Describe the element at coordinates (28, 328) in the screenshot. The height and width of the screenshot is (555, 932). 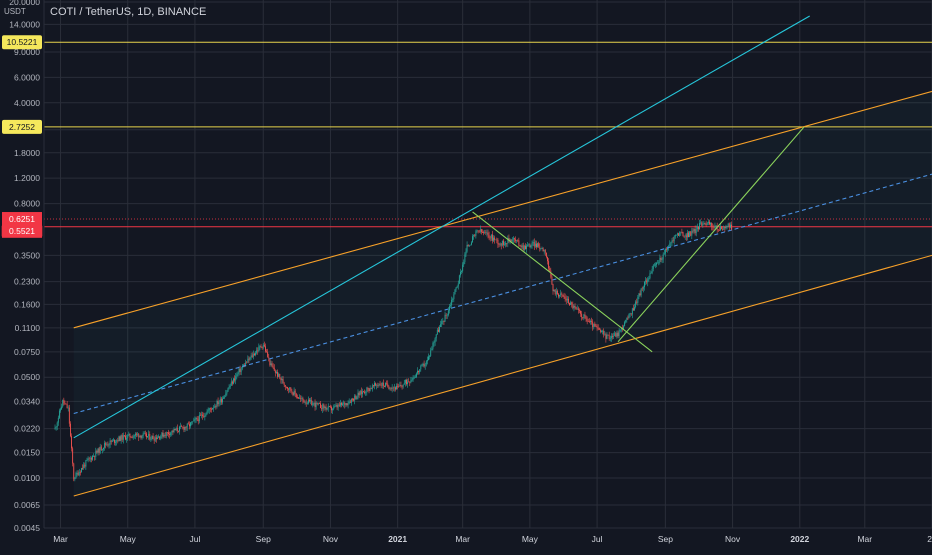
I see `price-tick-label: 0.1100` at that location.